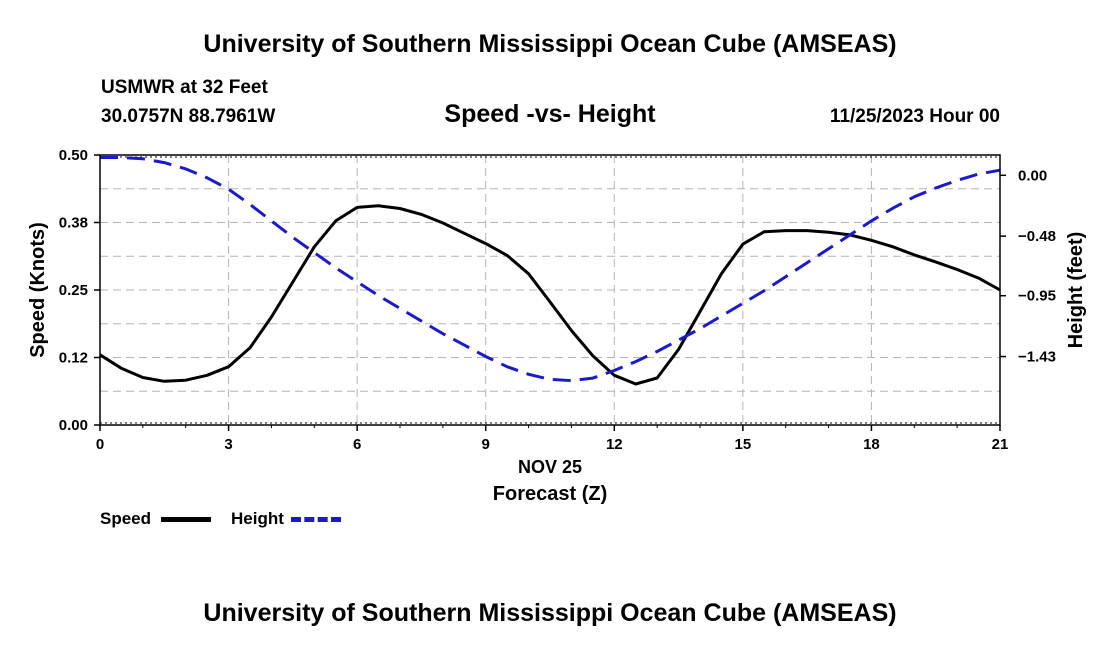  What do you see at coordinates (1000, 444) in the screenshot?
I see `x-tick-label: 21` at bounding box center [1000, 444].